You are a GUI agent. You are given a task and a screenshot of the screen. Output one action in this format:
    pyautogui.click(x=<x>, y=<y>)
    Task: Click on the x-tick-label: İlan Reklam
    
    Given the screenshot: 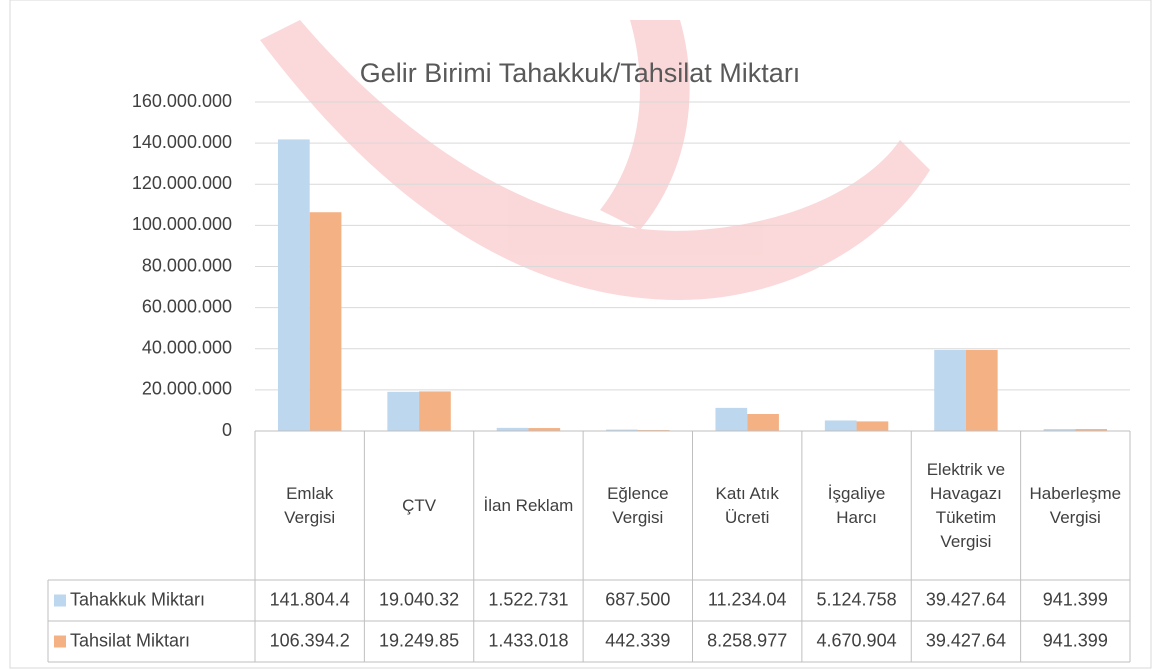 What is the action you would take?
    pyautogui.click(x=528, y=505)
    